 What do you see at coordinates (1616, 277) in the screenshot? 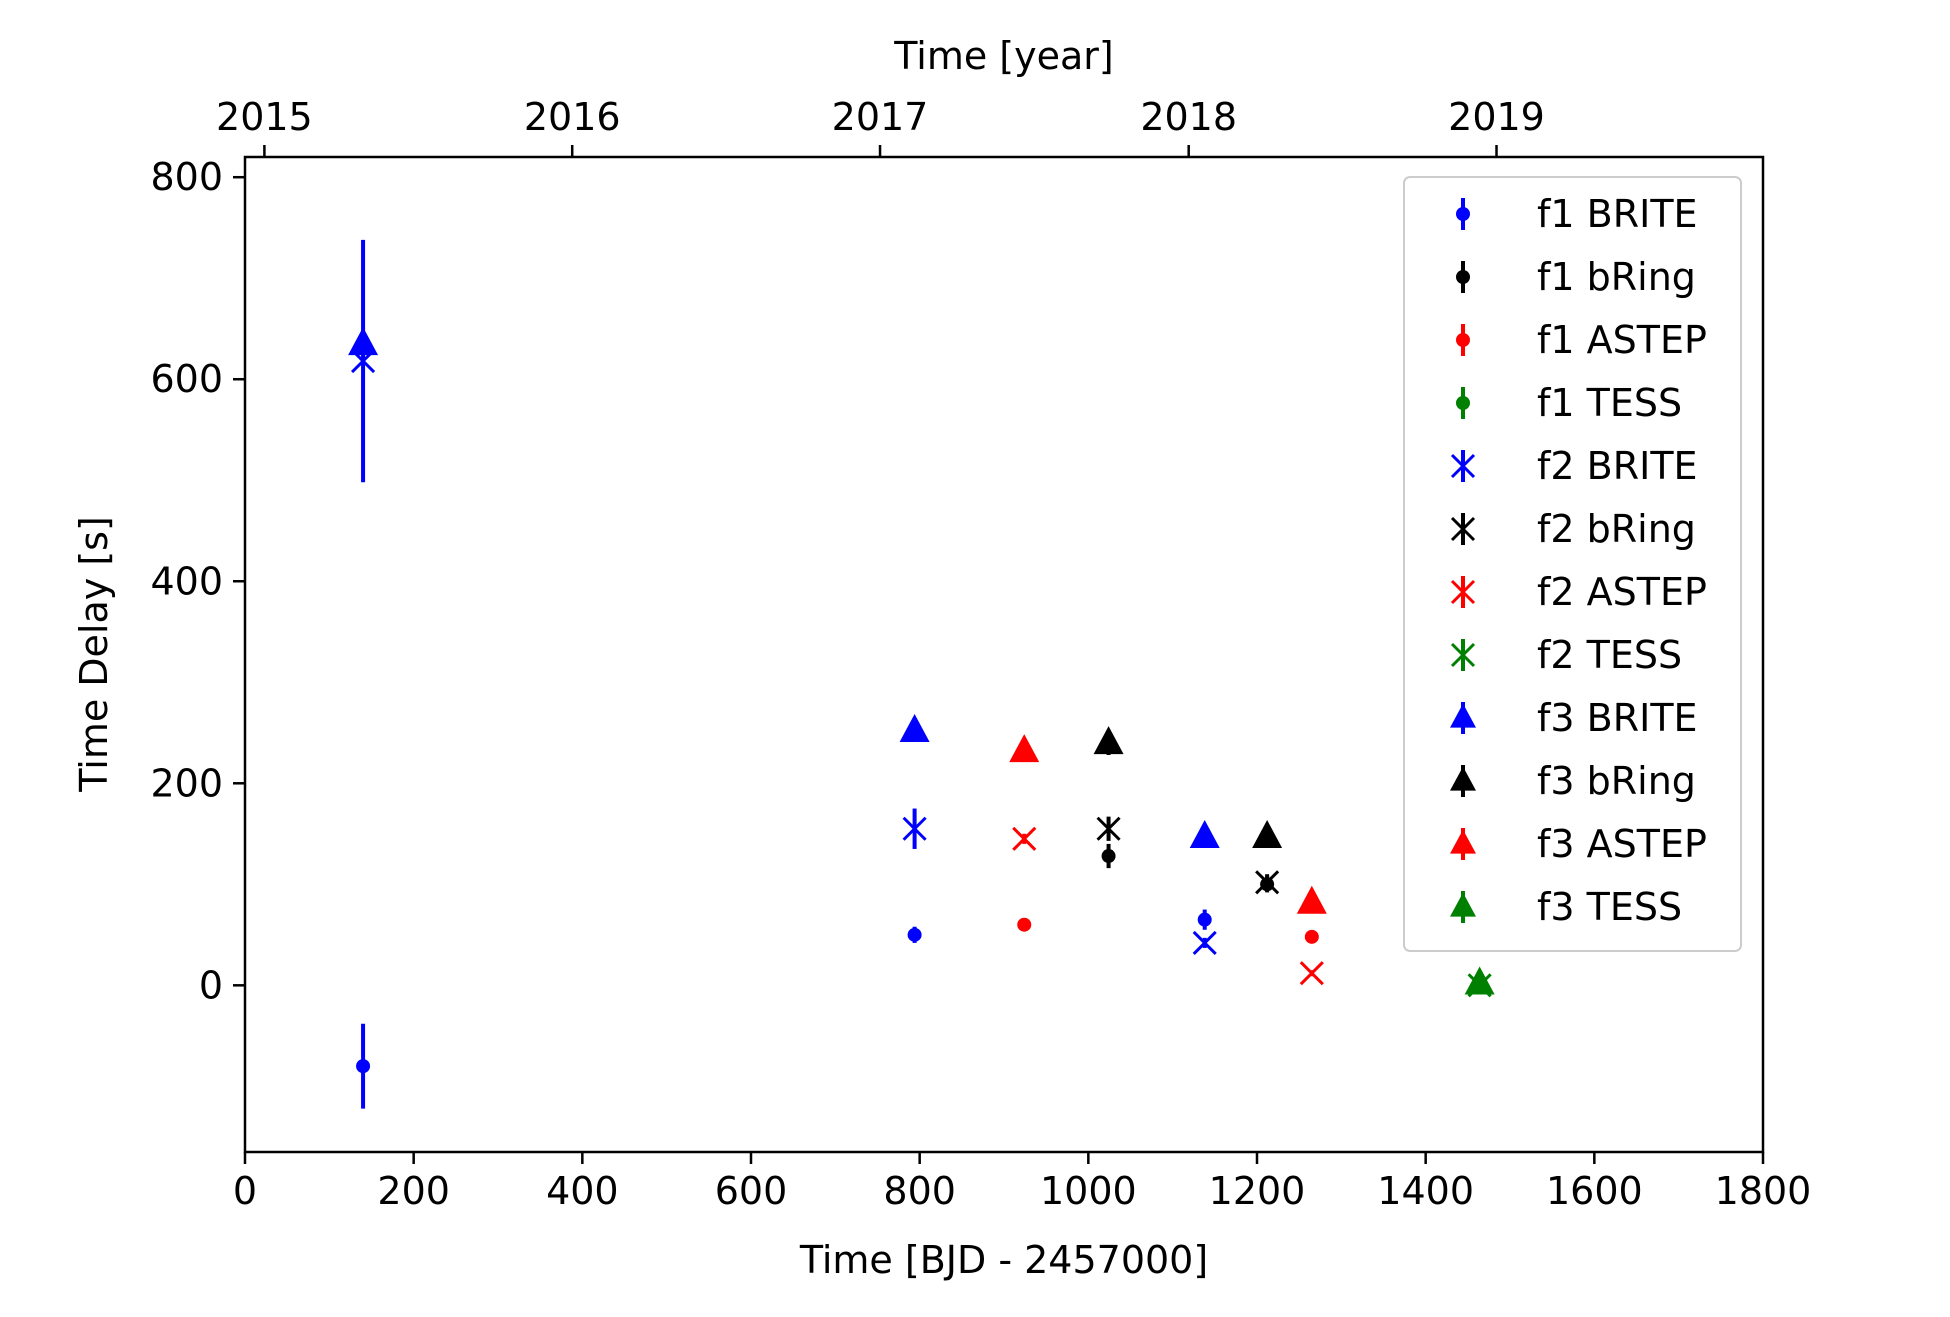
I see `legend-label: f1 bRing` at bounding box center [1616, 277].